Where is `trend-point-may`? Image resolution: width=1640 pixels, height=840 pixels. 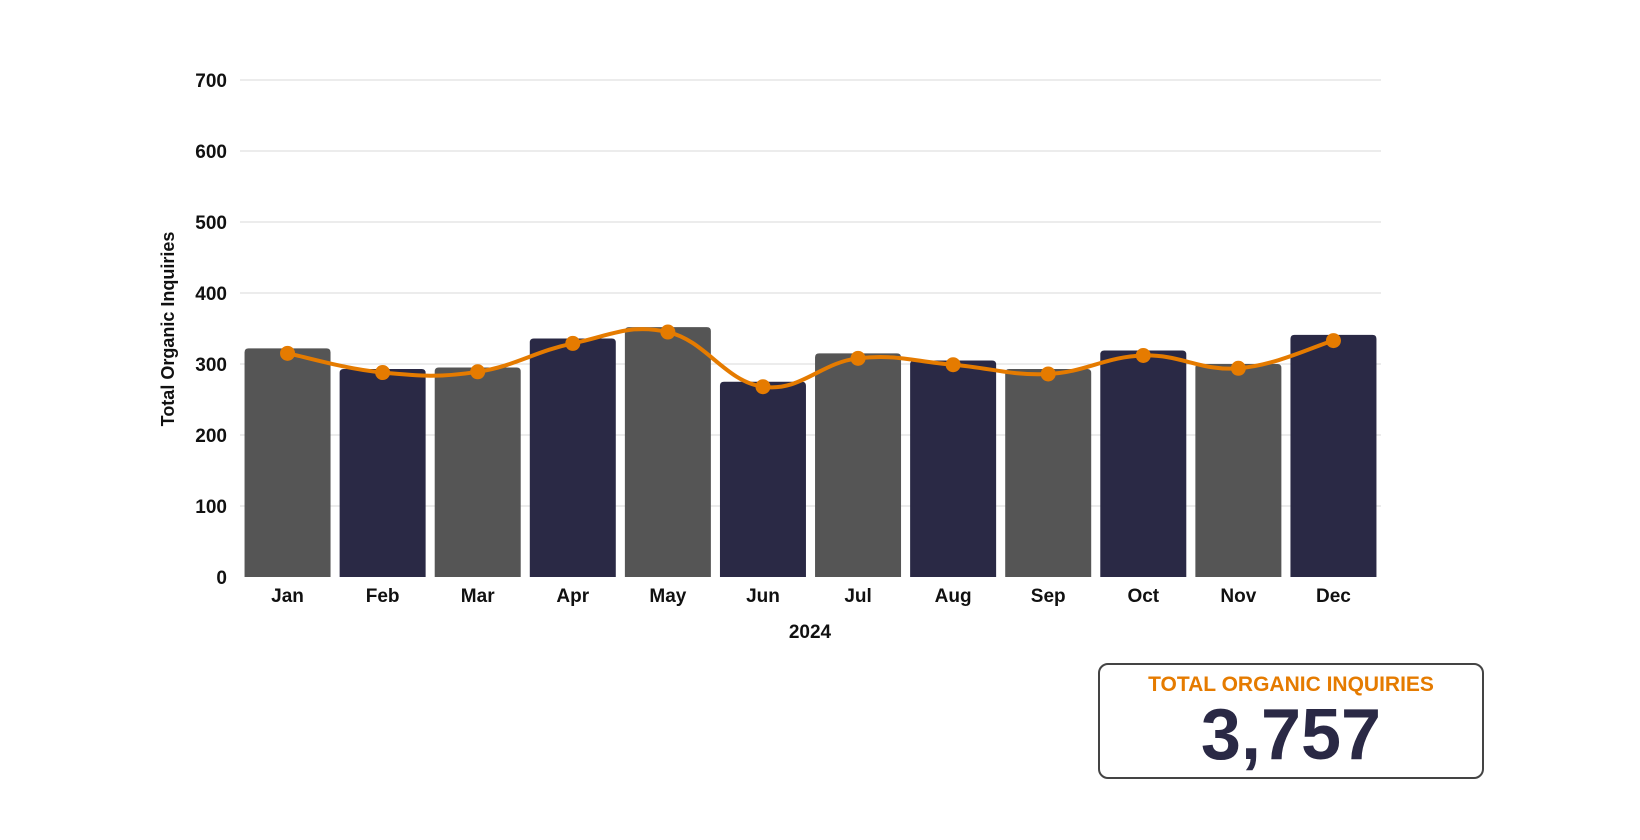
trend-point-may is located at coordinates (668, 332).